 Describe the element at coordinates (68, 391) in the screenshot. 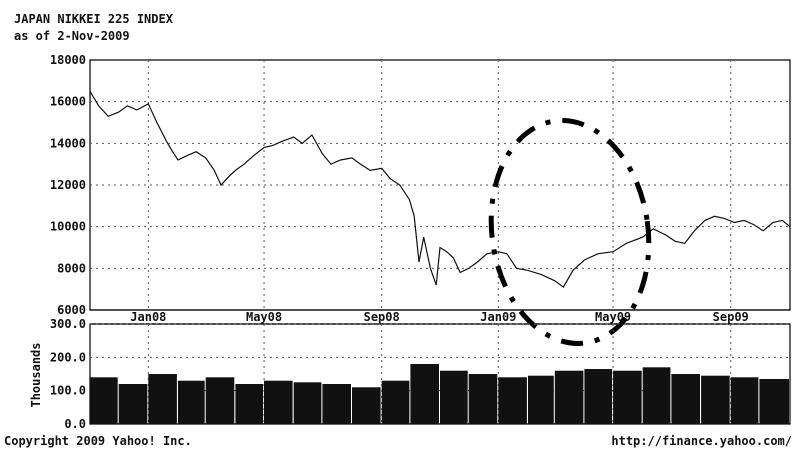

I see `volume-y-tick-label: 100.0` at that location.